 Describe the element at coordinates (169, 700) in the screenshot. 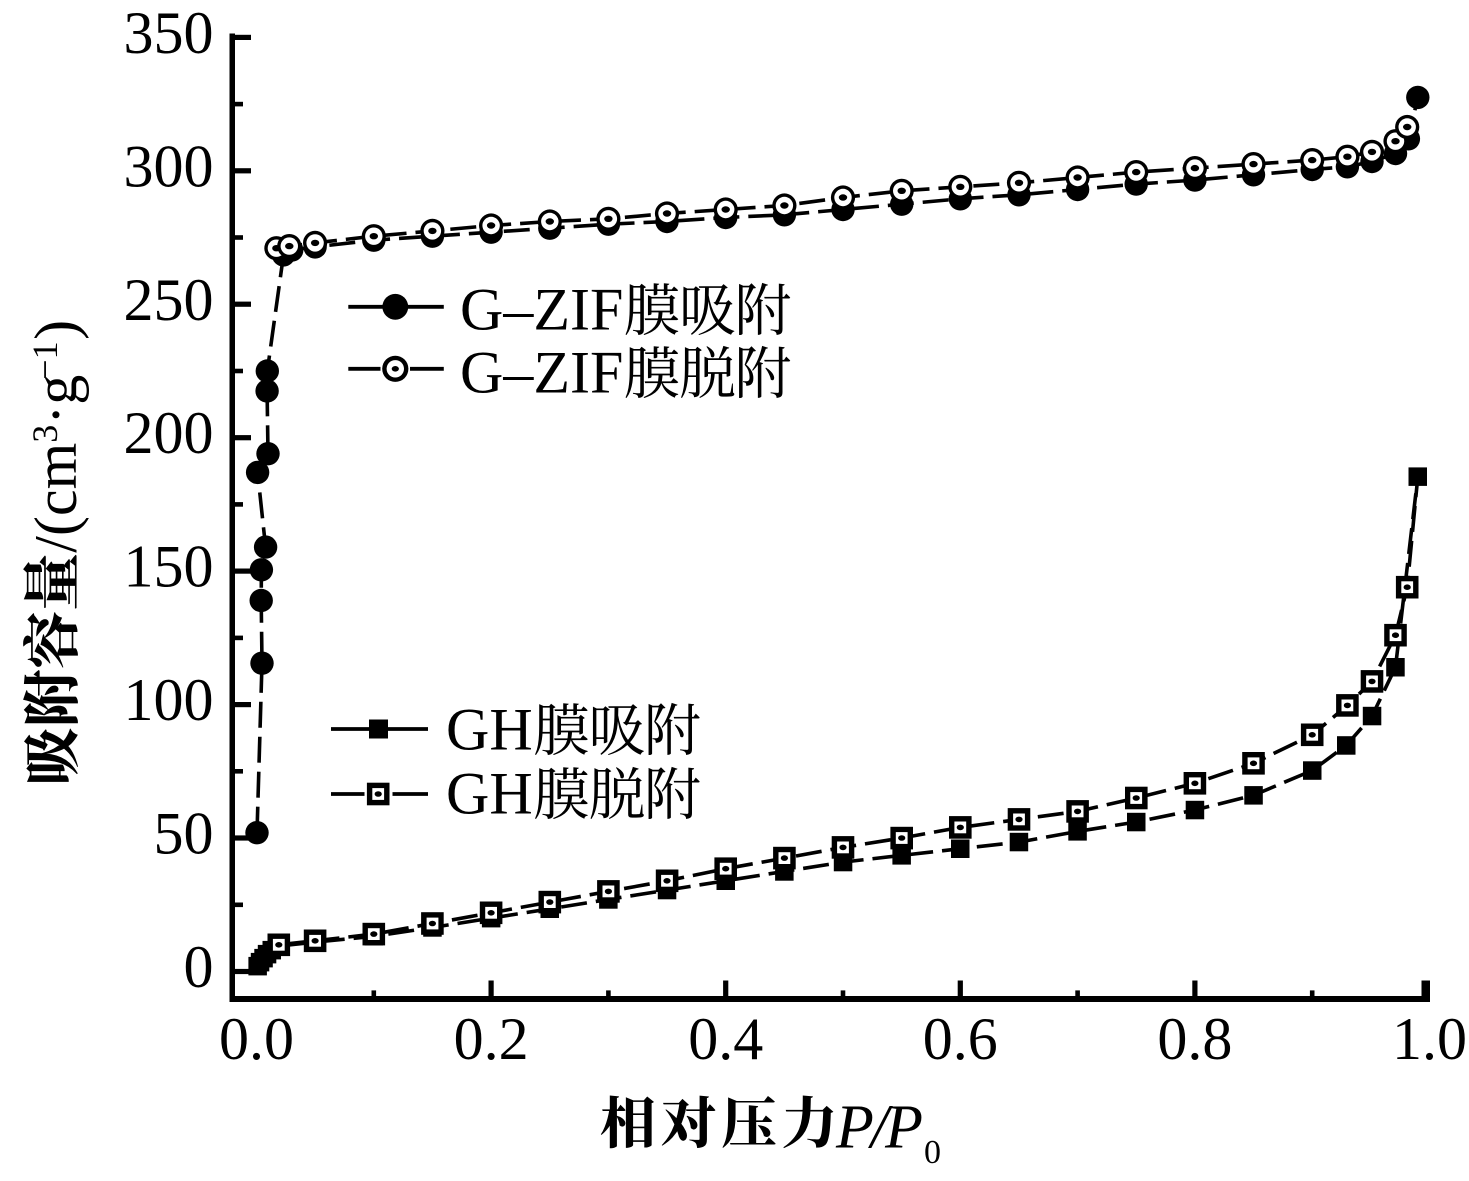

I see `svg-text: 100` at that location.